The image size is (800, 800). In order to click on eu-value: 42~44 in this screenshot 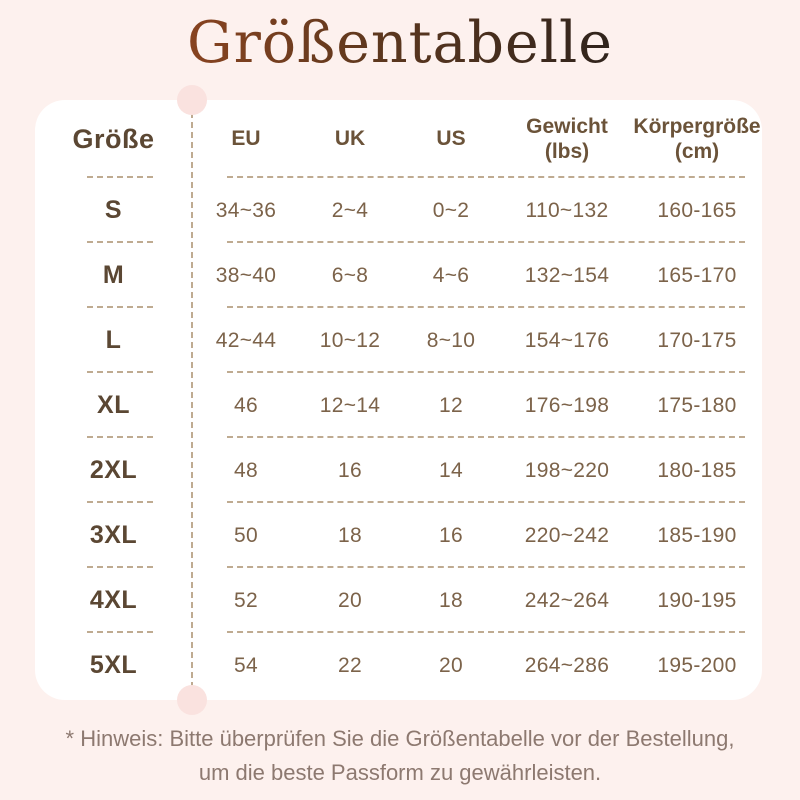, I will do `click(246, 340)`.